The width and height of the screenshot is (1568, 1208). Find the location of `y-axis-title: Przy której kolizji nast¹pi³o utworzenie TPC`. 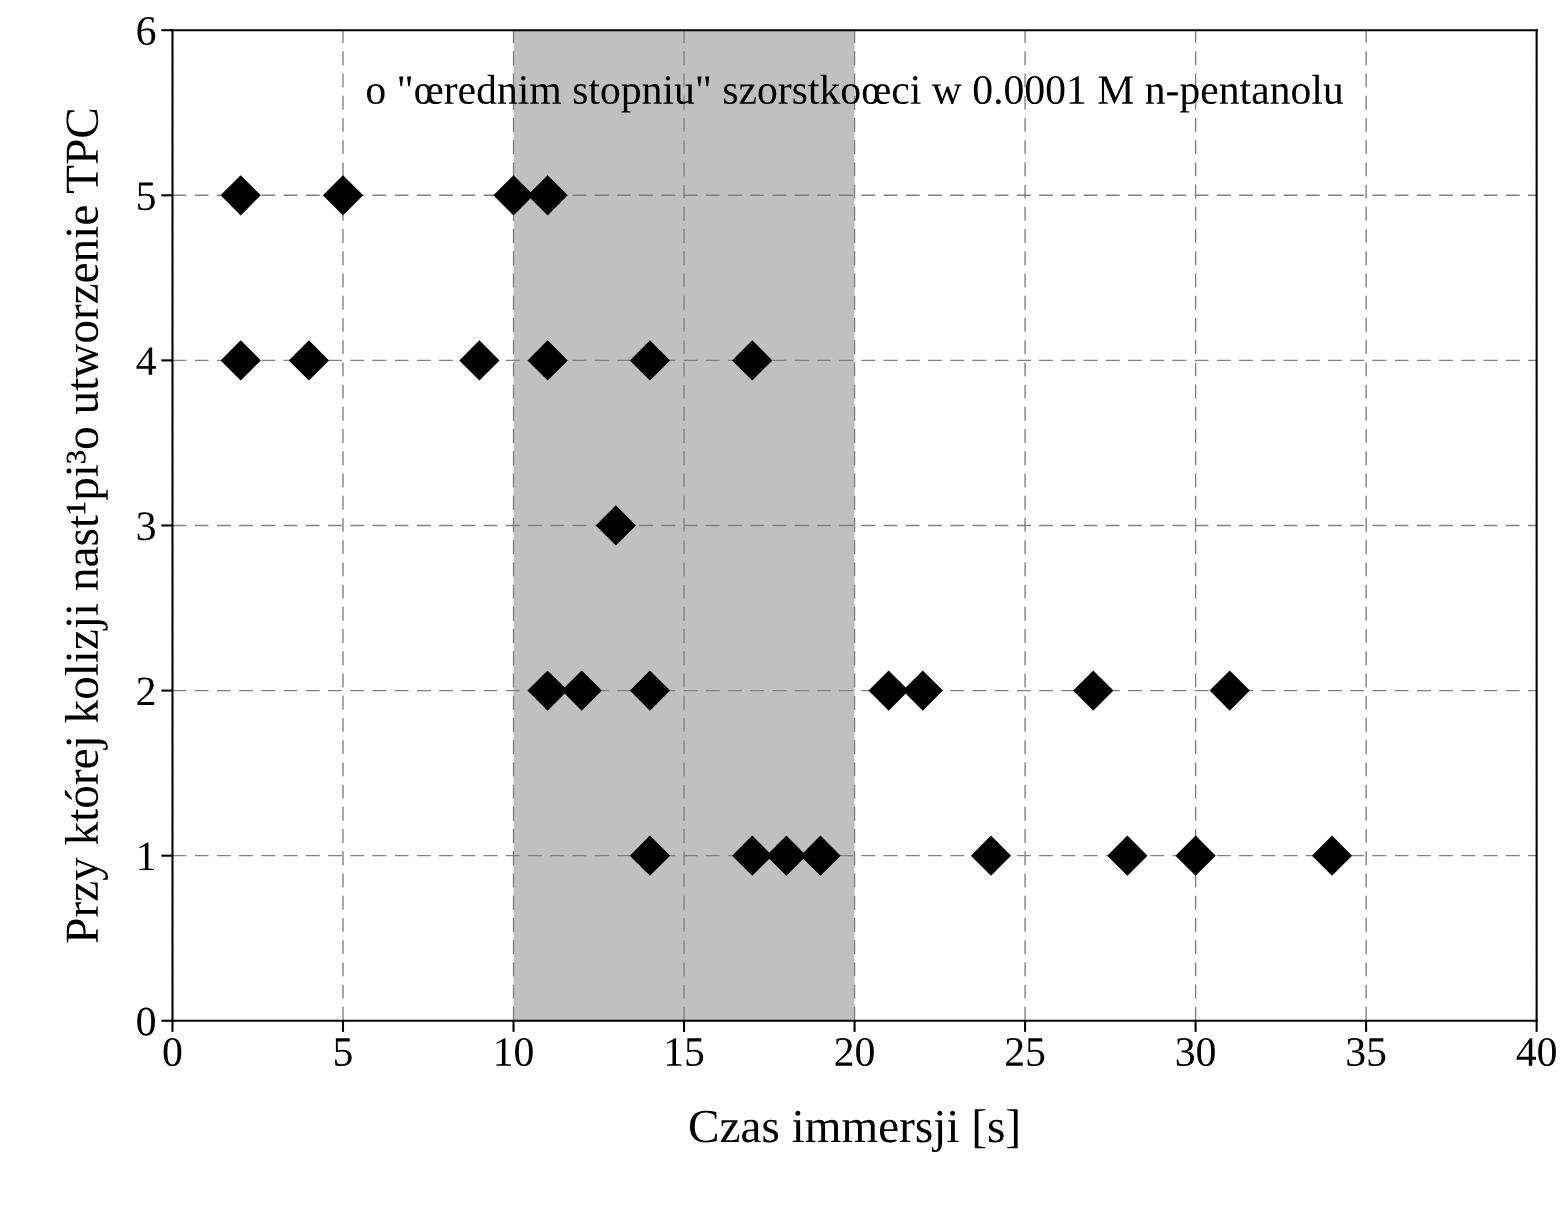

y-axis-title: Przy której kolizji nast¹pi³o utworzenie TPC is located at coordinates (86, 526).